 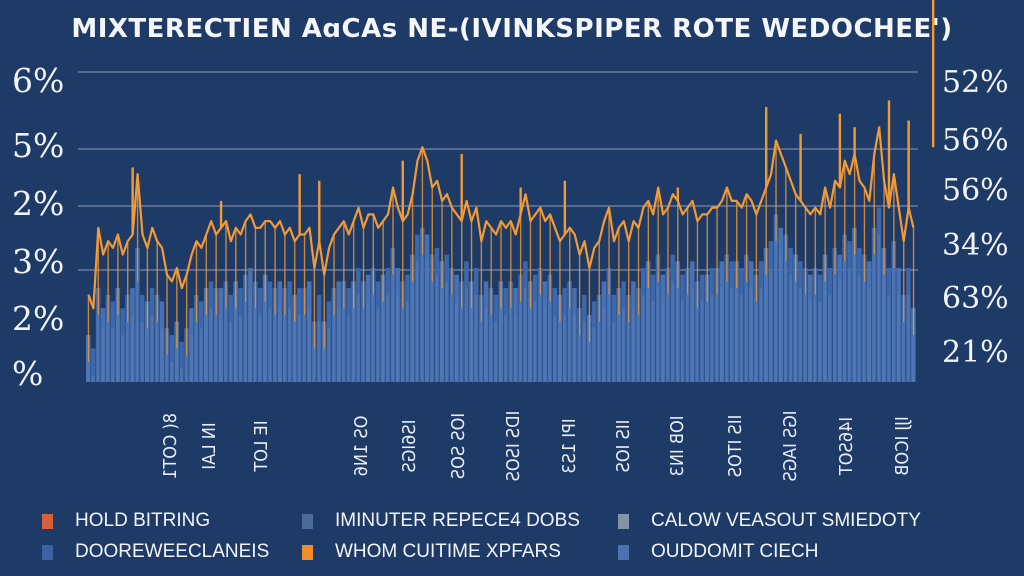 What do you see at coordinates (209, 445) in the screenshot?
I see `x-tick-label: IN LAI` at bounding box center [209, 445].